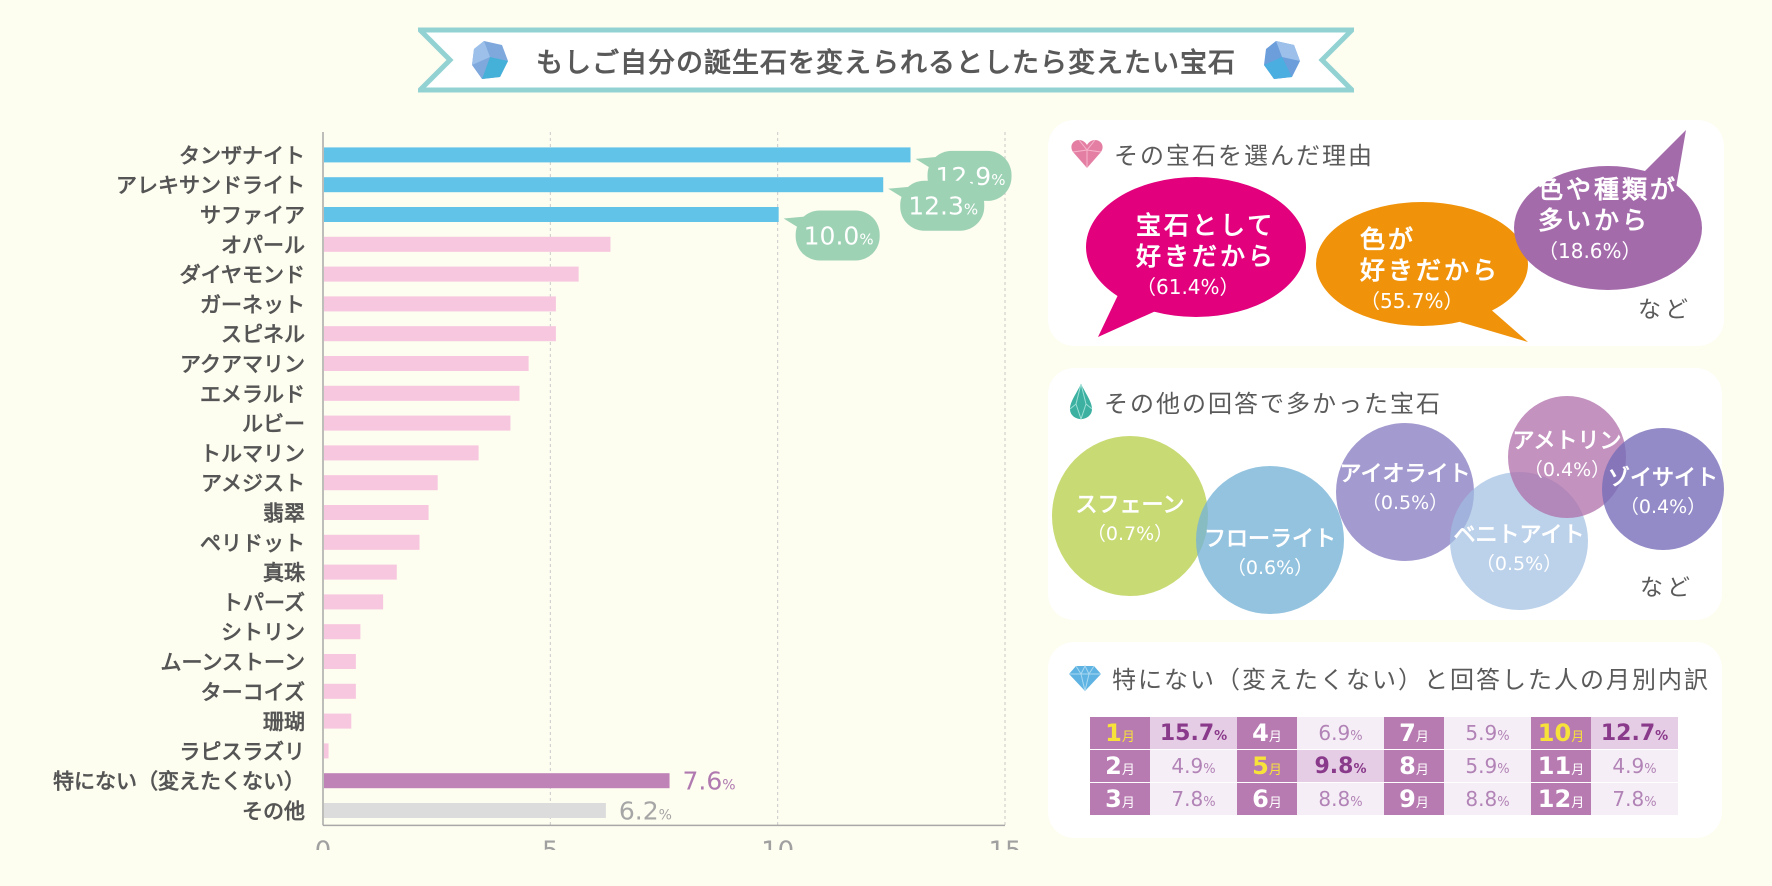 The height and width of the screenshot is (886, 1772). I want to click on months-heading-text: 特にない（変えたくない）と回答した人の月別内訳, so click(1411, 680).